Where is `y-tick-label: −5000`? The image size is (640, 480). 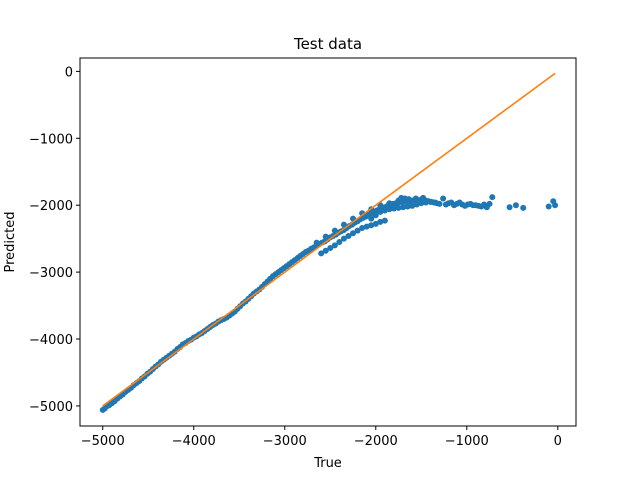 y-tick-label: −5000 is located at coordinates (51, 407).